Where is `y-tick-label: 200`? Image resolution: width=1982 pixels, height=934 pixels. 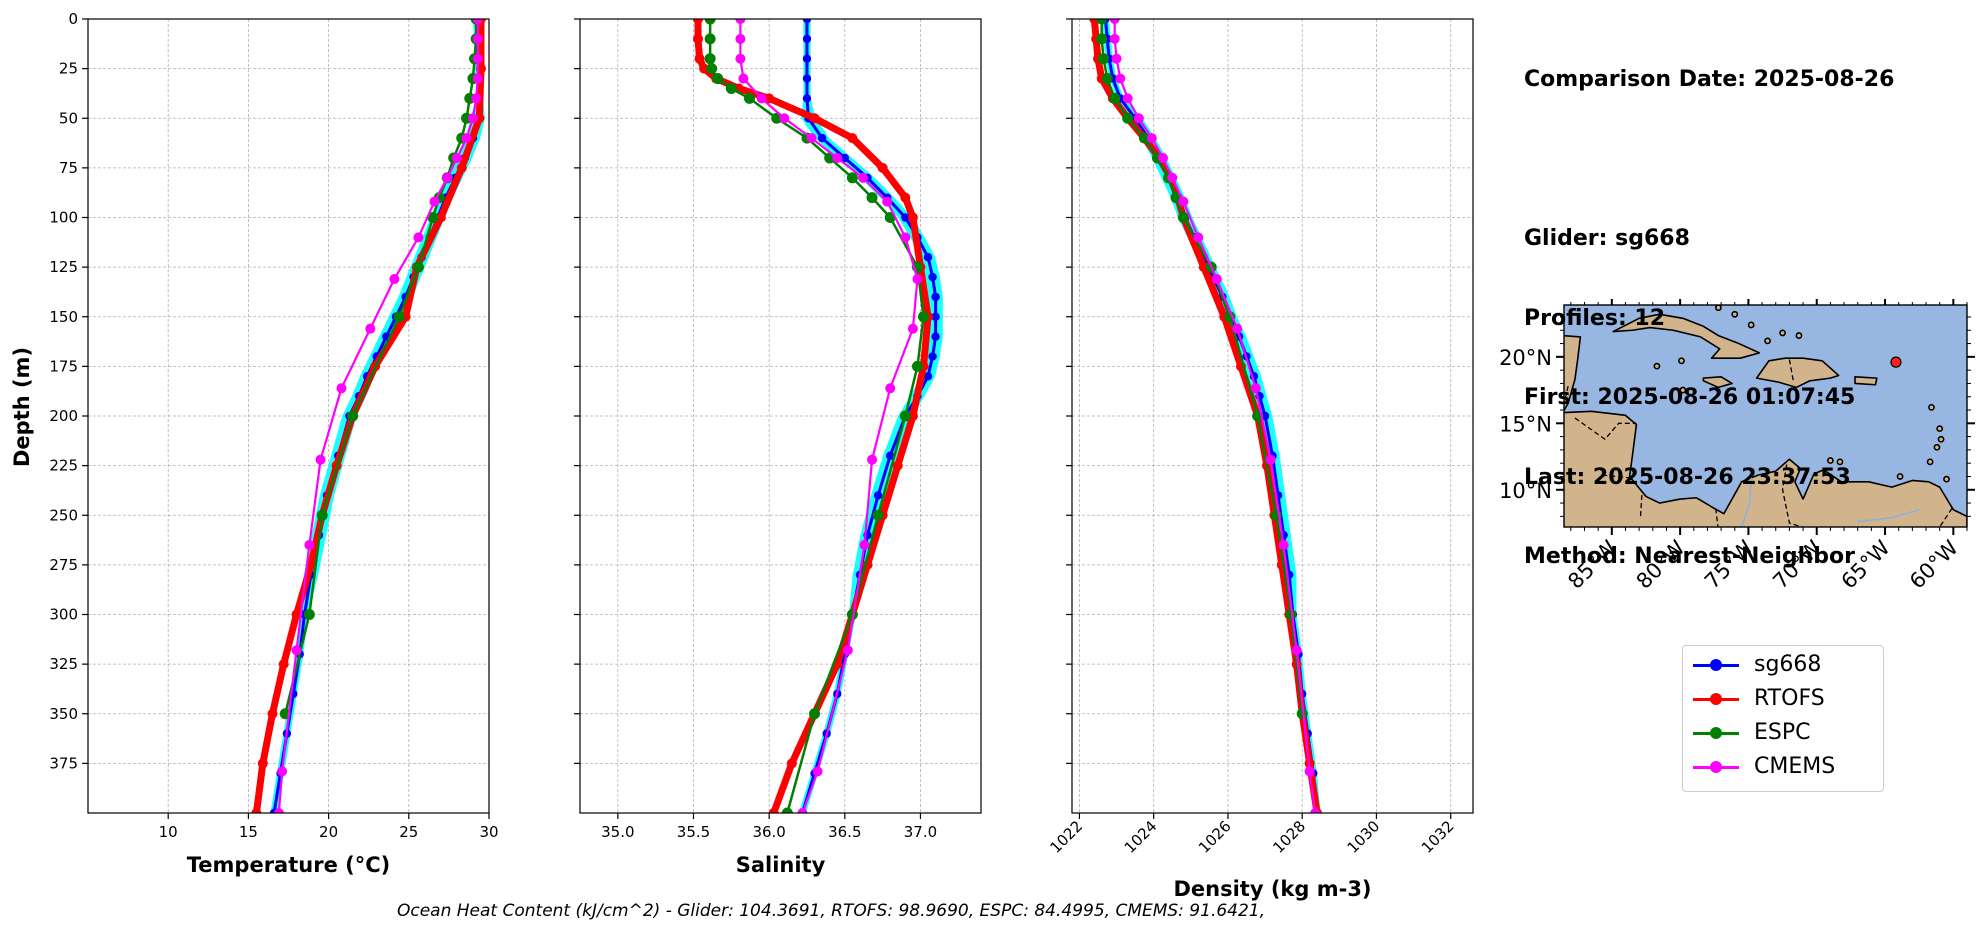 y-tick-label: 200 is located at coordinates (63, 416).